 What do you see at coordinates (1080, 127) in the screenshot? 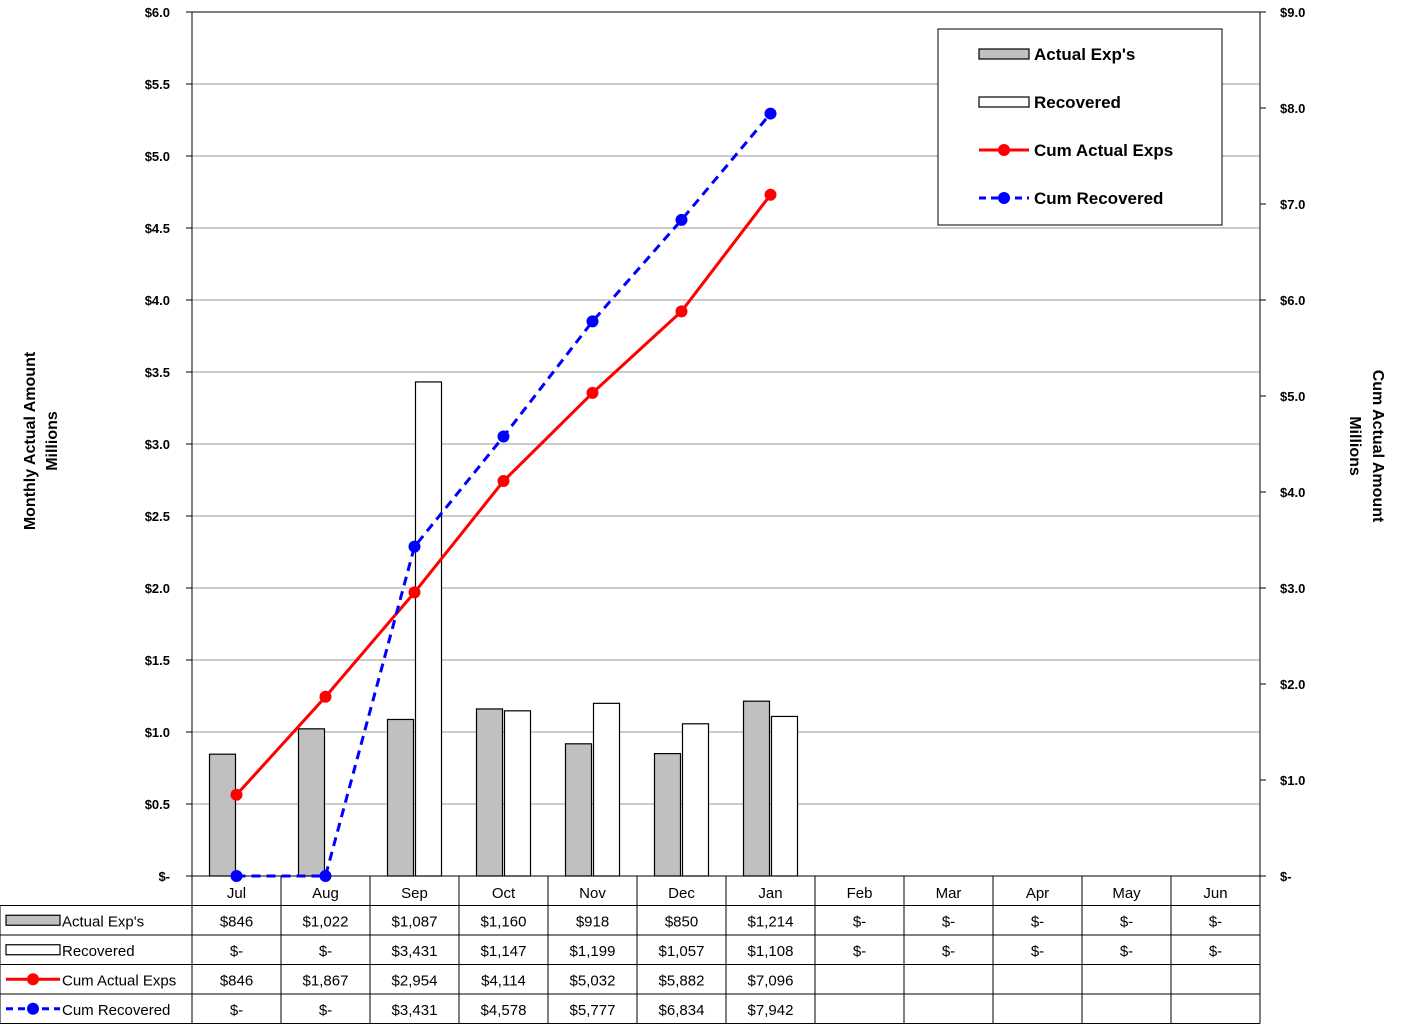
I see `legend` at bounding box center [1080, 127].